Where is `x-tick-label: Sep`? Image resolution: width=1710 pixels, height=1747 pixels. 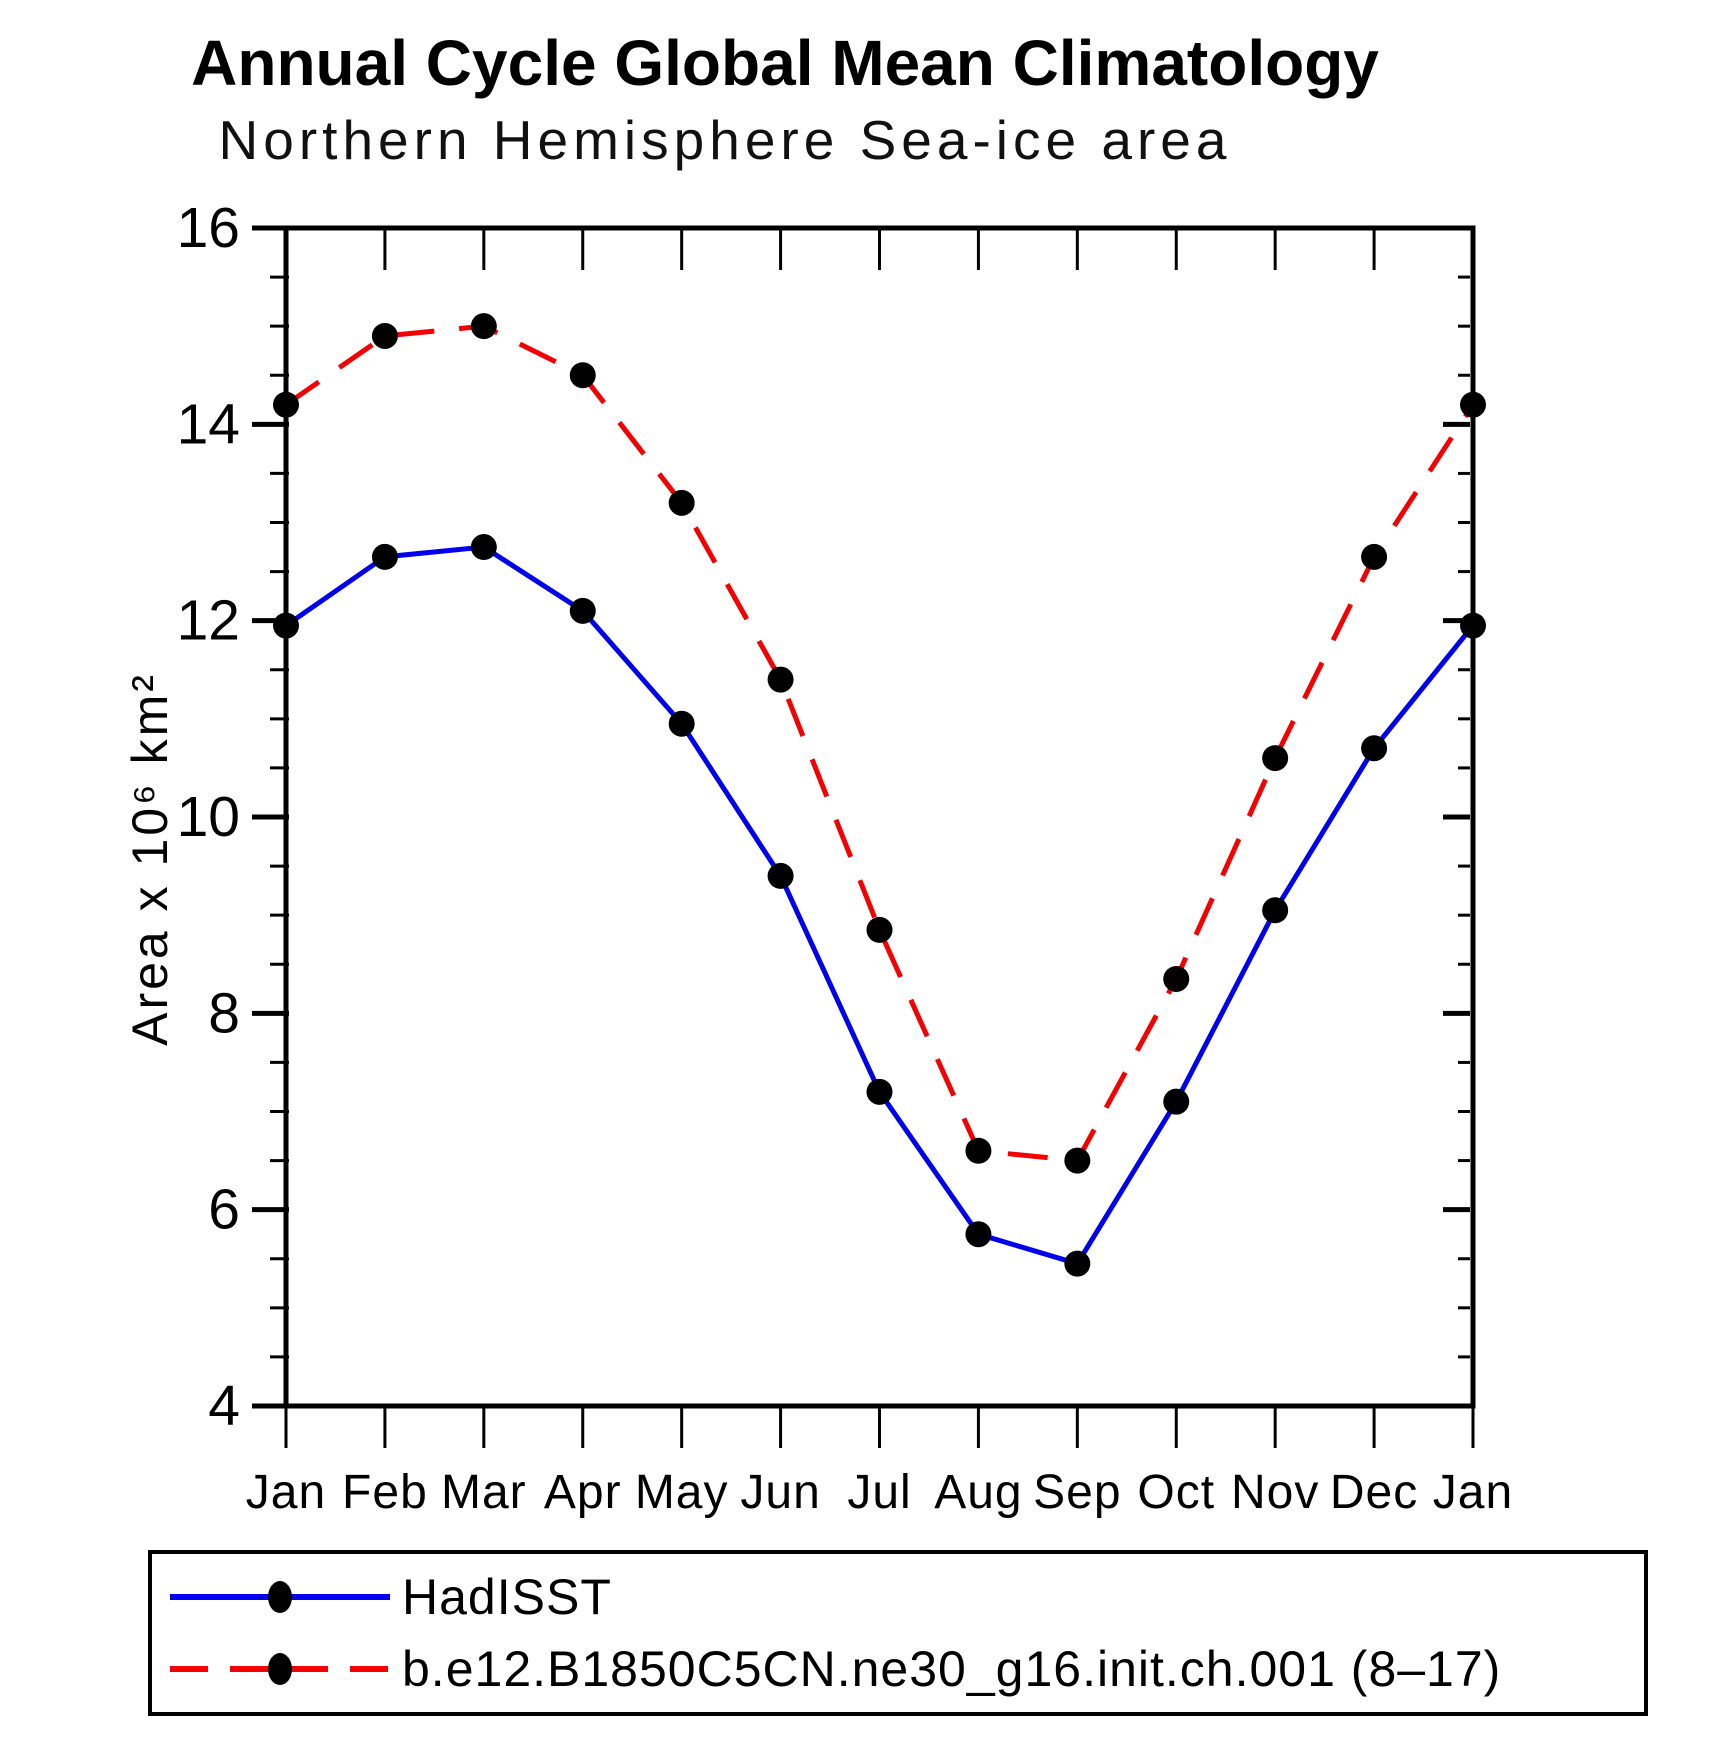 x-tick-label: Sep is located at coordinates (1077, 1492).